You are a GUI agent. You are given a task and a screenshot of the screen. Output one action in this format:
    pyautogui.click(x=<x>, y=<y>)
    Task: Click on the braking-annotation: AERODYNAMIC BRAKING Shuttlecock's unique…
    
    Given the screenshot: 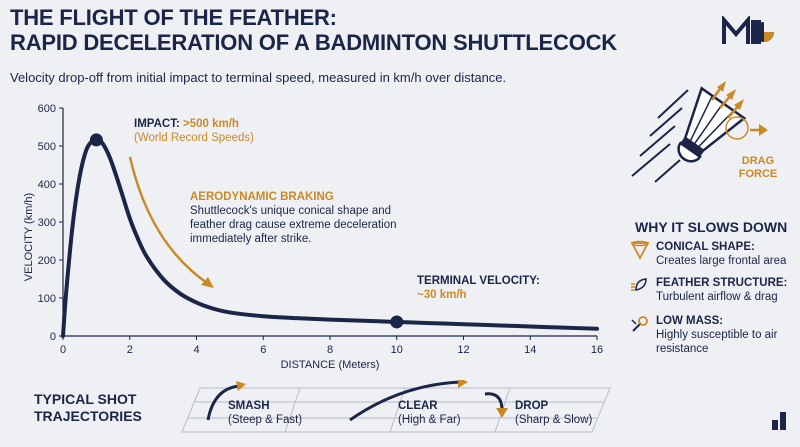 What is the action you would take?
    pyautogui.click(x=297, y=218)
    